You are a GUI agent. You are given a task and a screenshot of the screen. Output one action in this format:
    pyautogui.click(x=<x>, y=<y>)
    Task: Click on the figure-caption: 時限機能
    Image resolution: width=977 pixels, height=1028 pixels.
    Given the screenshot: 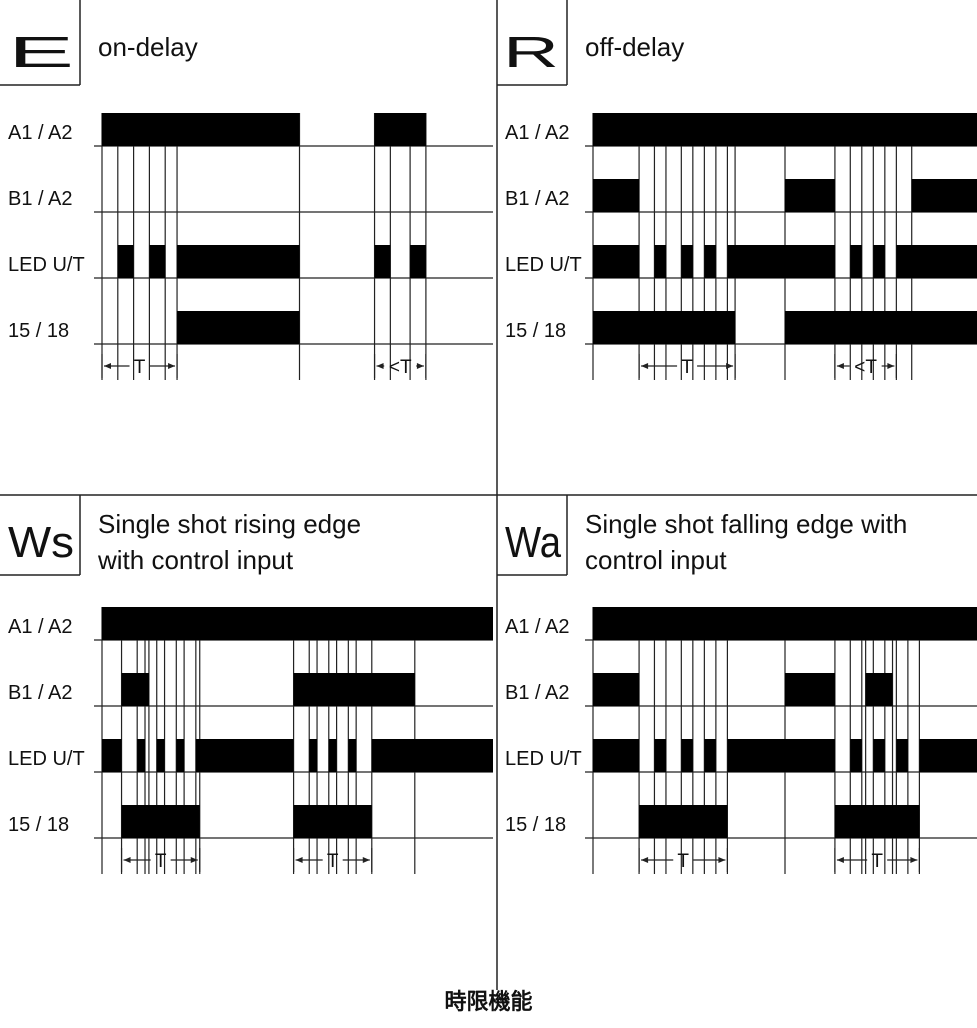 What is the action you would take?
    pyautogui.click(x=488, y=1002)
    